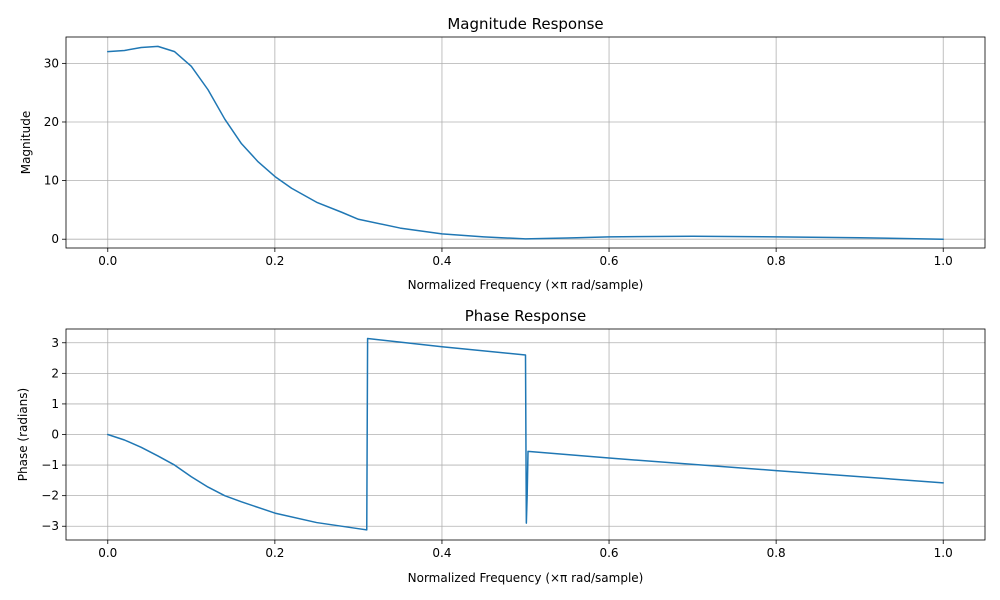 The image size is (1000, 600). What do you see at coordinates (55, 435) in the screenshot?
I see `phase-y-tick-label: 0` at bounding box center [55, 435].